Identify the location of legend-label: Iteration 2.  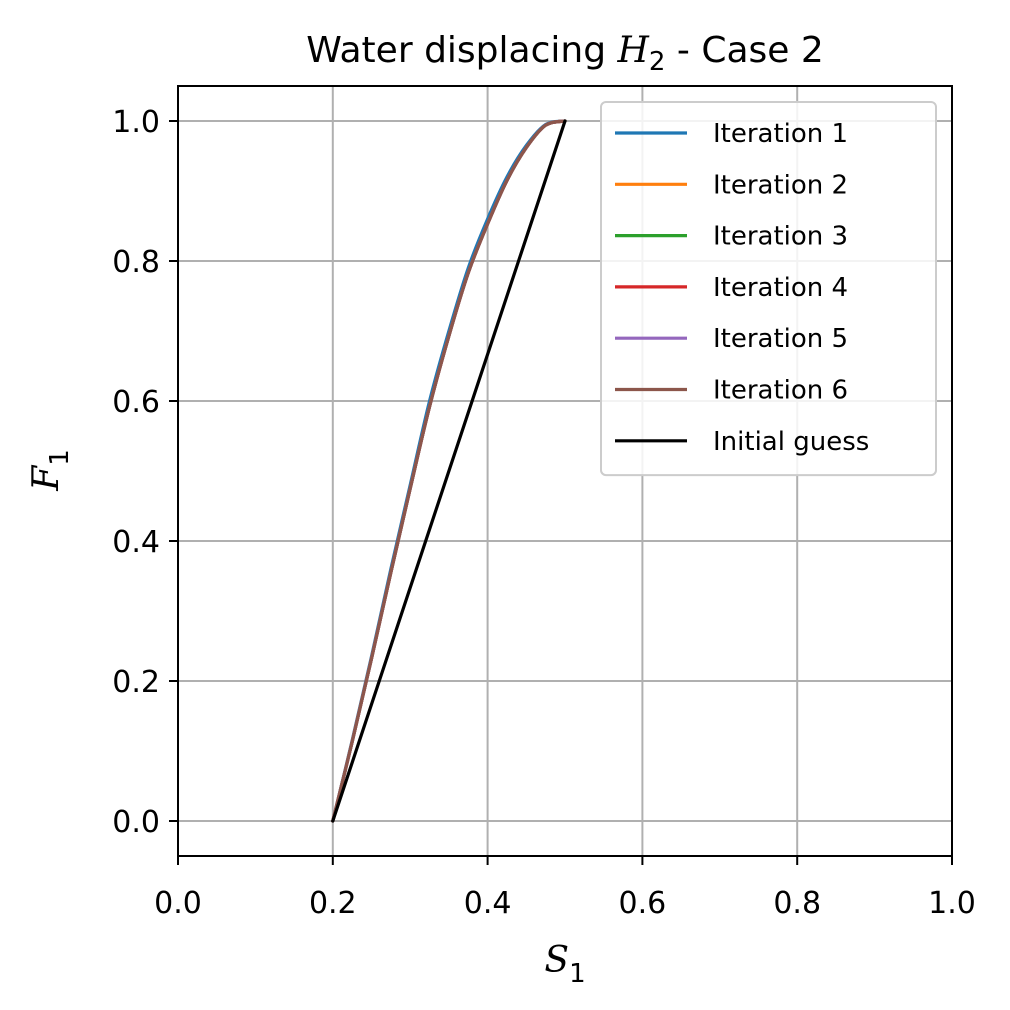
(780, 185).